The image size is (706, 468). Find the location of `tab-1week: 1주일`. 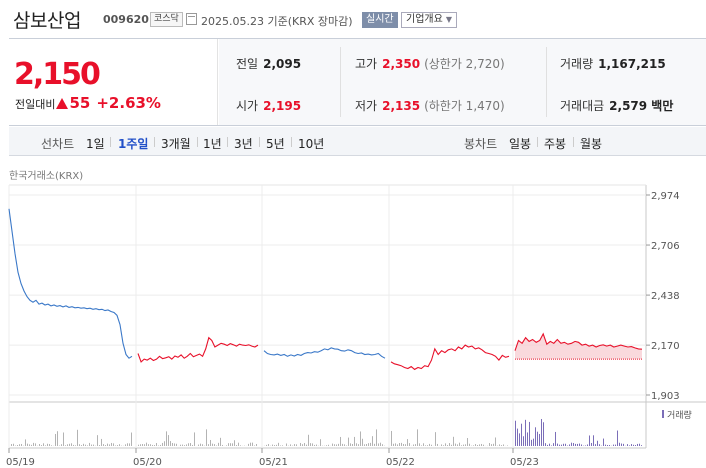

tab-1week: 1주일 is located at coordinates (133, 144).